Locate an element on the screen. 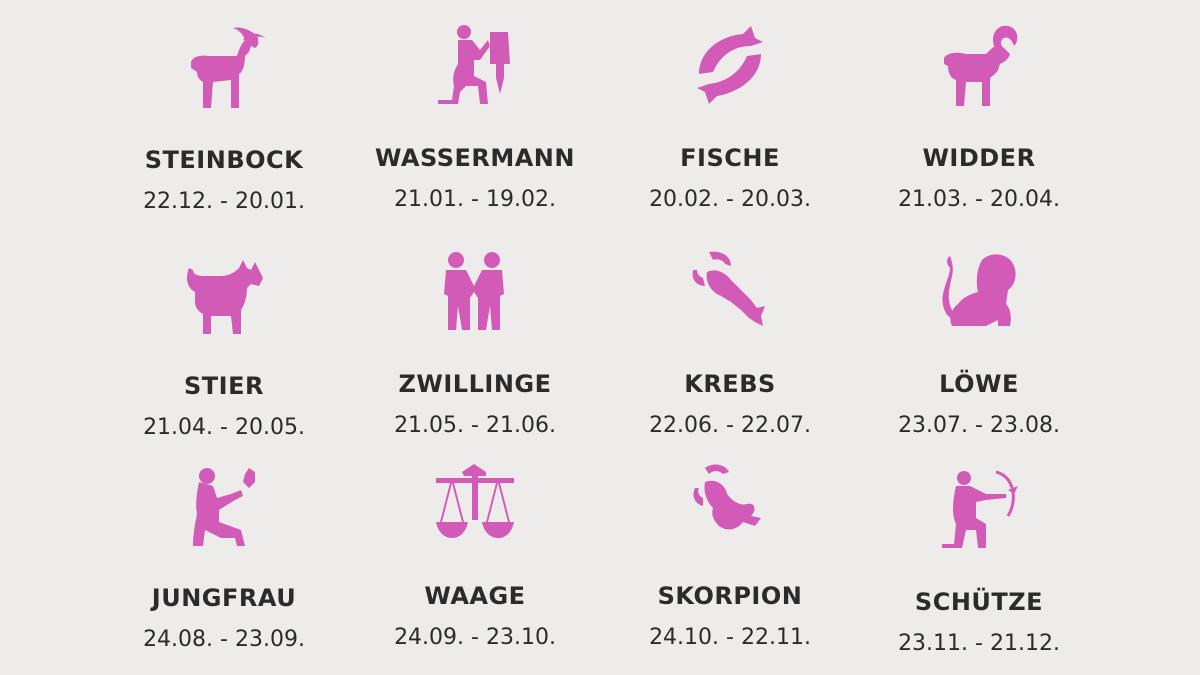 This screenshot has height=675, width=1200. sign-name: SKORPION is located at coordinates (730, 596).